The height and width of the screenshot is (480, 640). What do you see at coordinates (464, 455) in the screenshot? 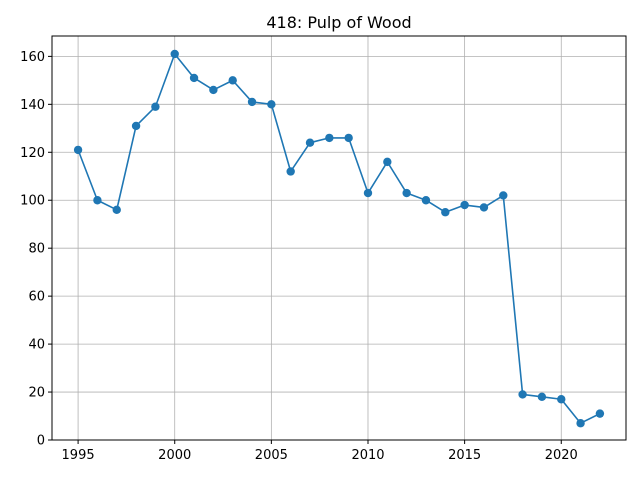
I see `x-tick-label: 2015` at bounding box center [464, 455].